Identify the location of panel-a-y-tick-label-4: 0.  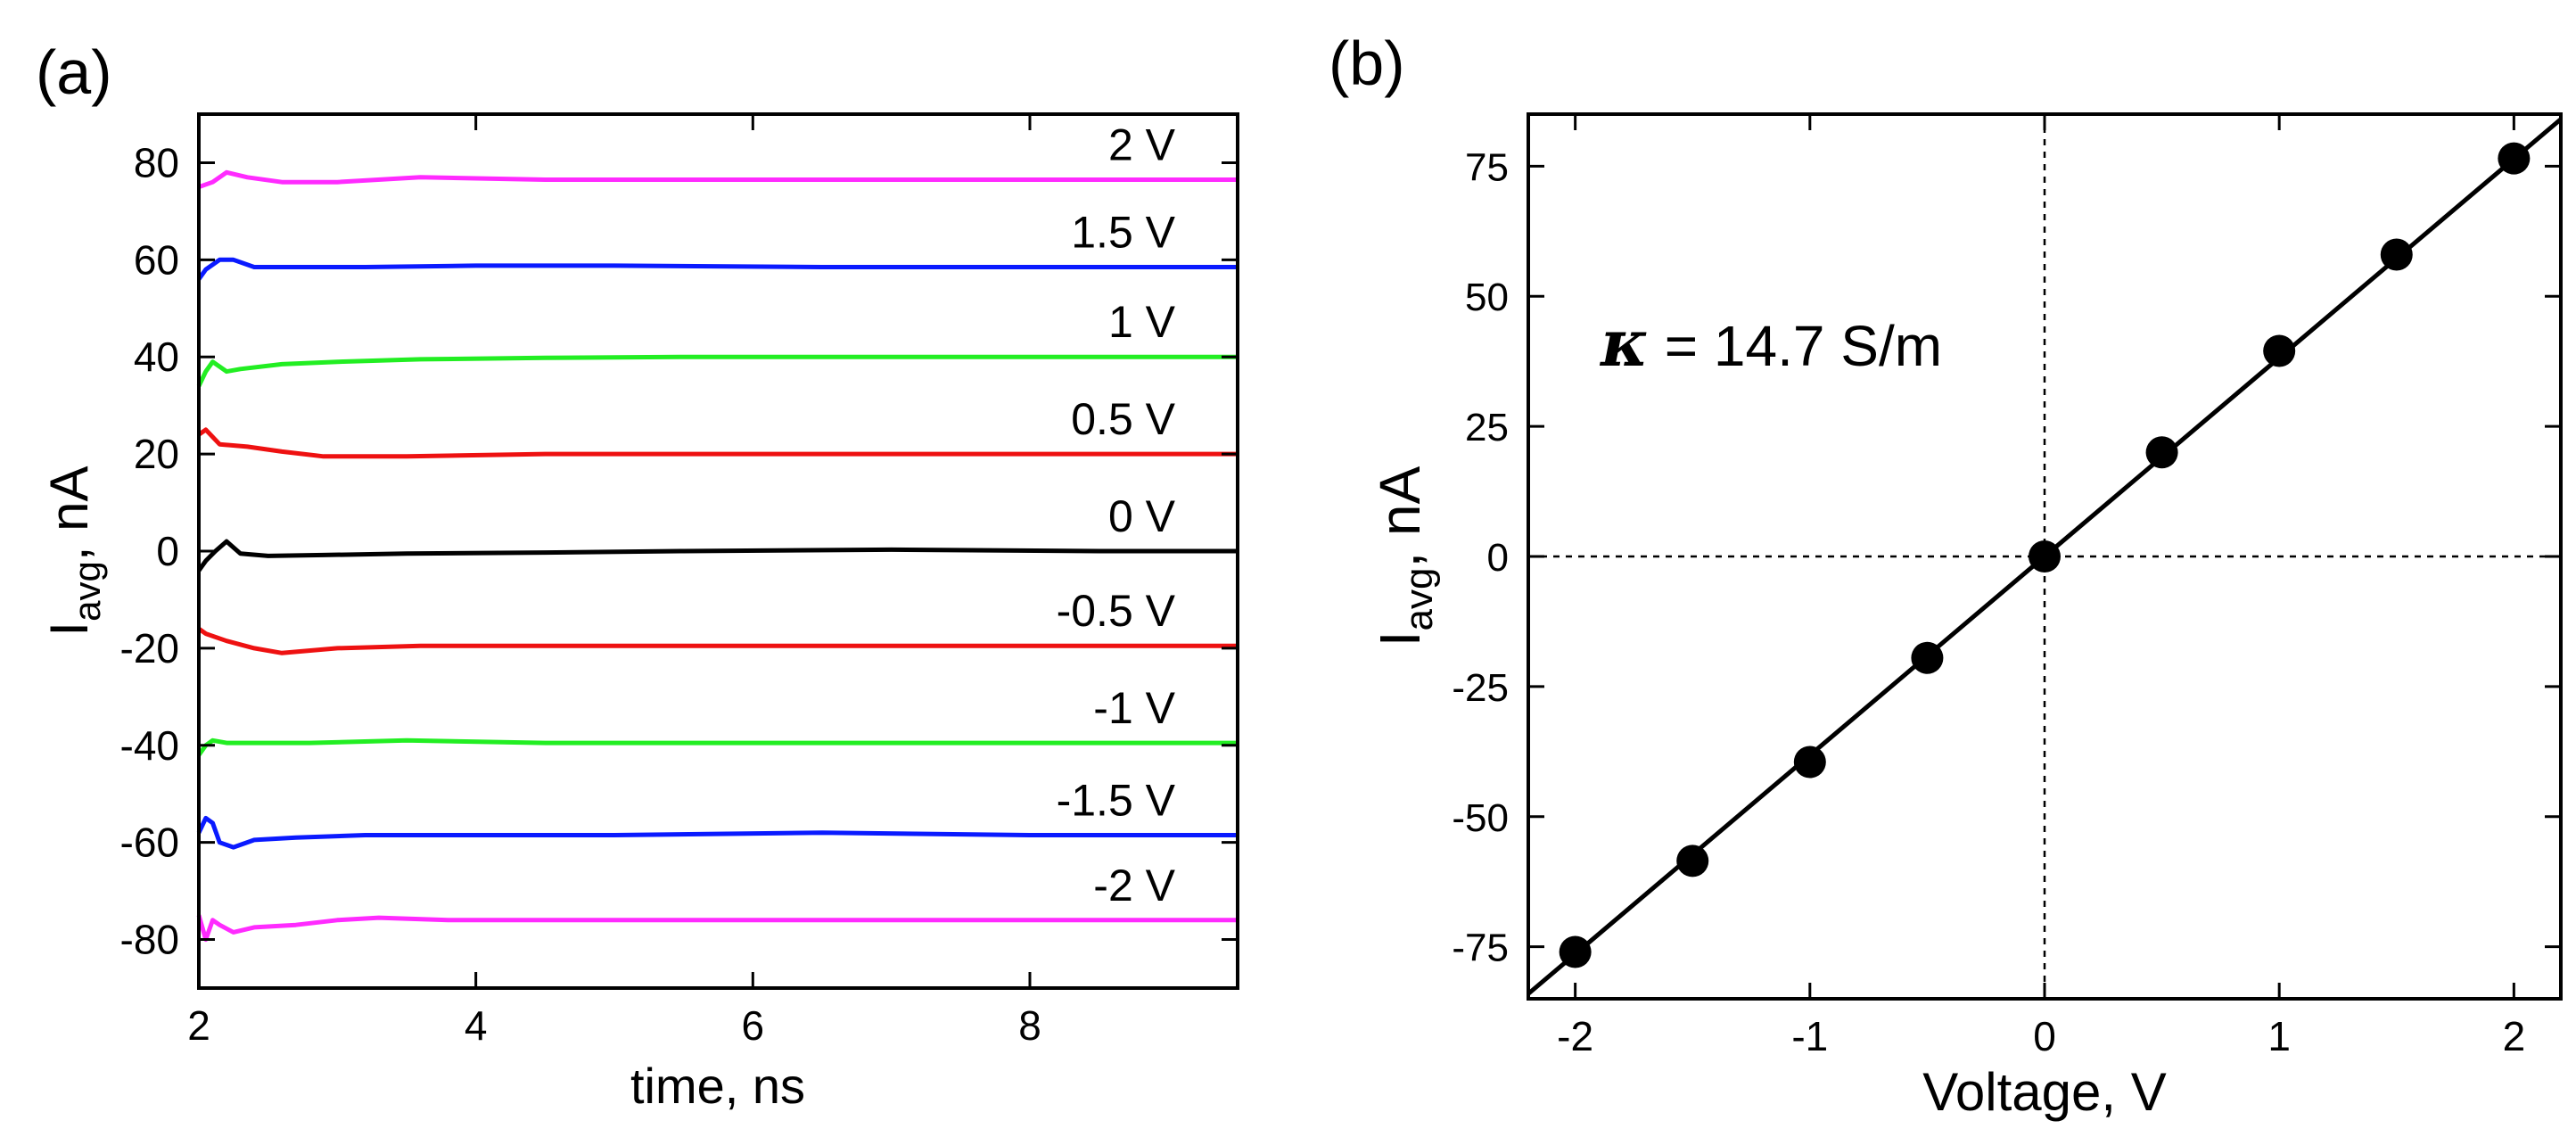
(167, 551).